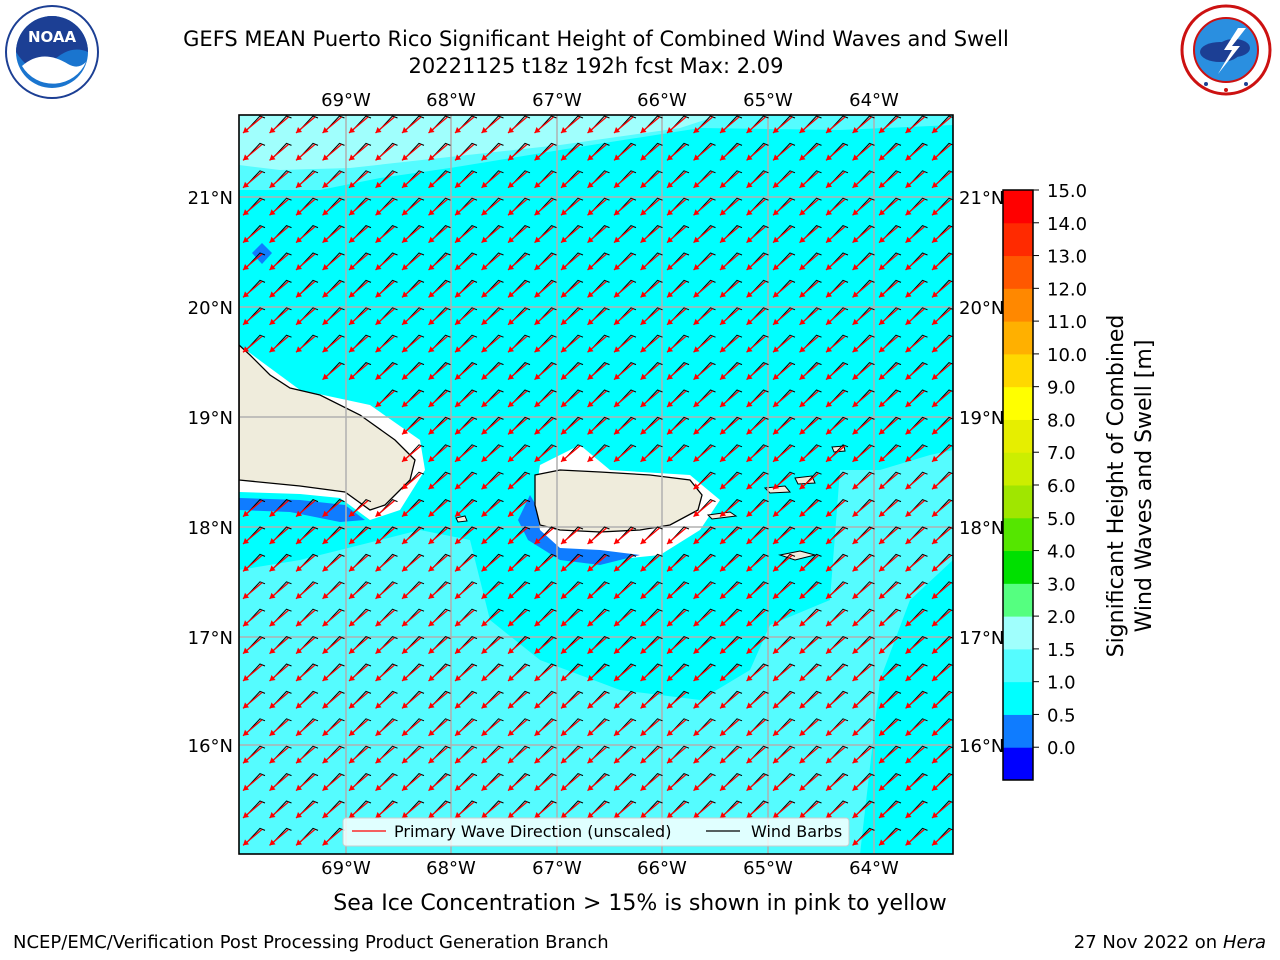 This screenshot has width=1280, height=960. What do you see at coordinates (1067, 289) in the screenshot?
I see `colorbar-tick-label: 12.0` at bounding box center [1067, 289].